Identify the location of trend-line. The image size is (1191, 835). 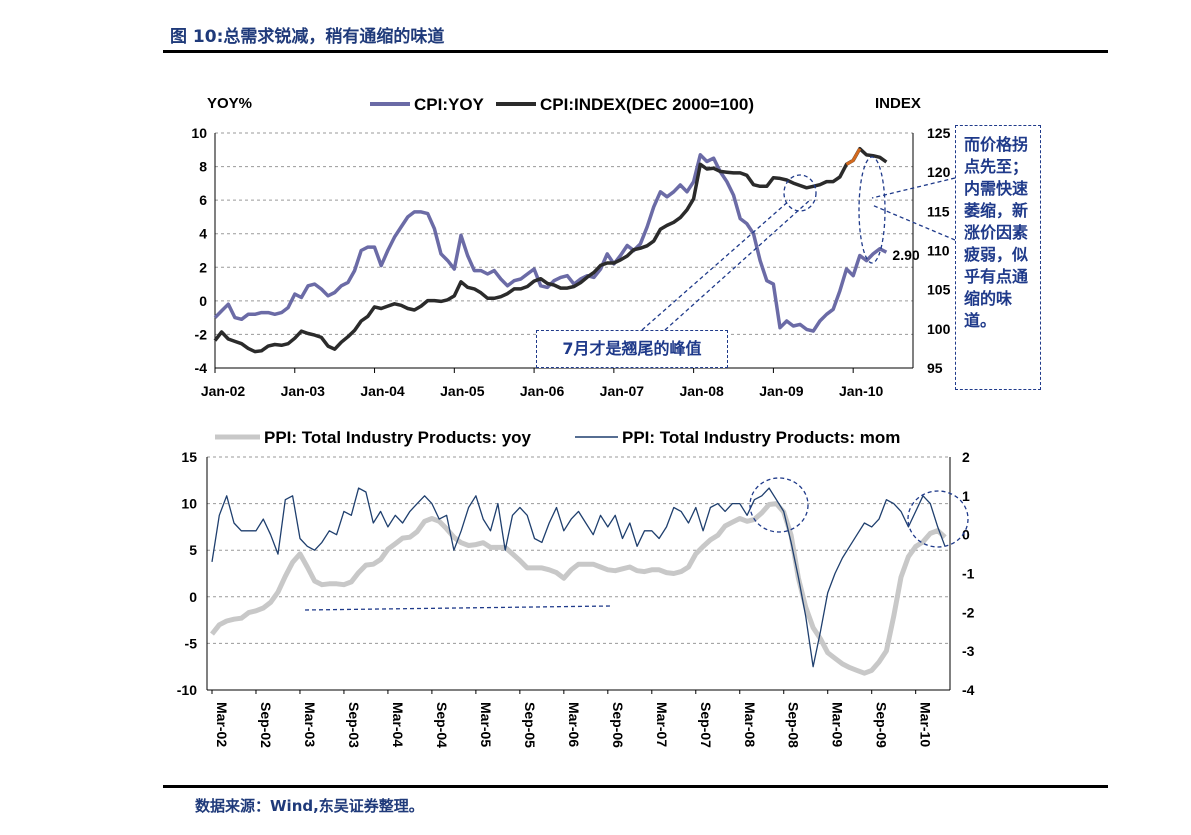
(457, 608).